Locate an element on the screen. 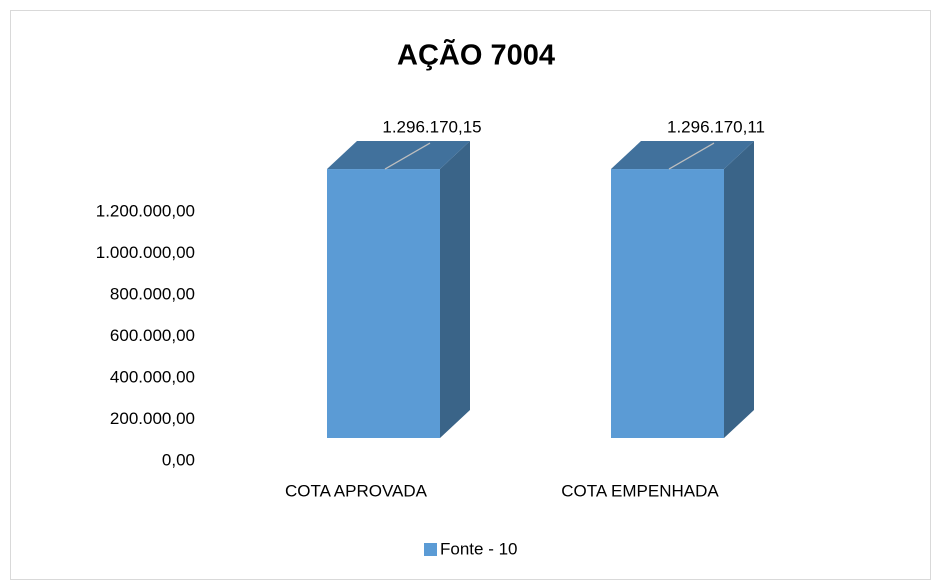  data-label: 1.296.170,15 is located at coordinates (431, 127).